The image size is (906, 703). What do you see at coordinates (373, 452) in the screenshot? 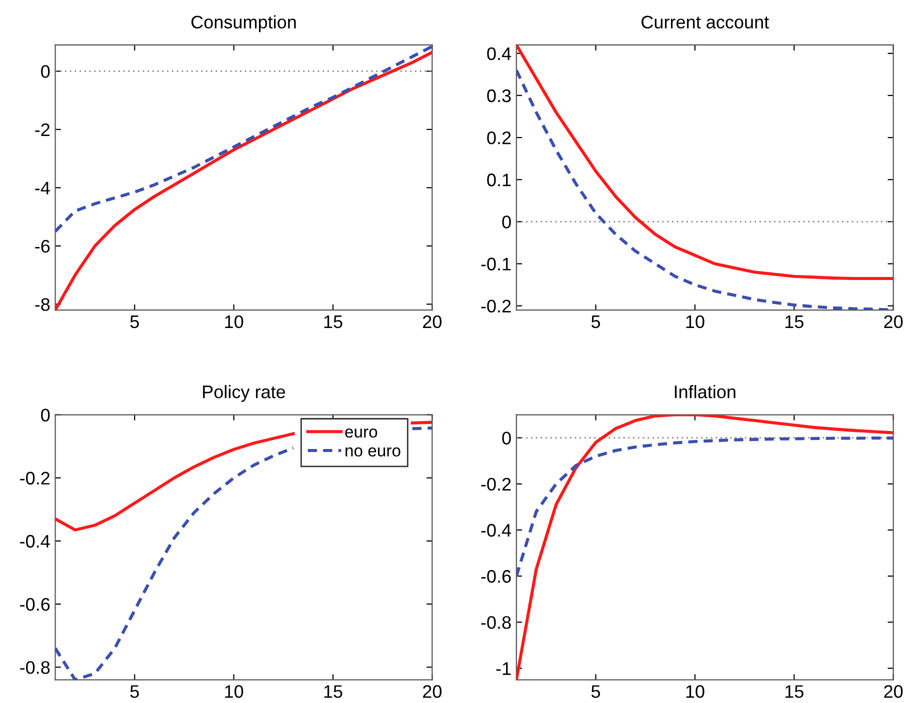
I see `legend-label: no euro` at bounding box center [373, 452].